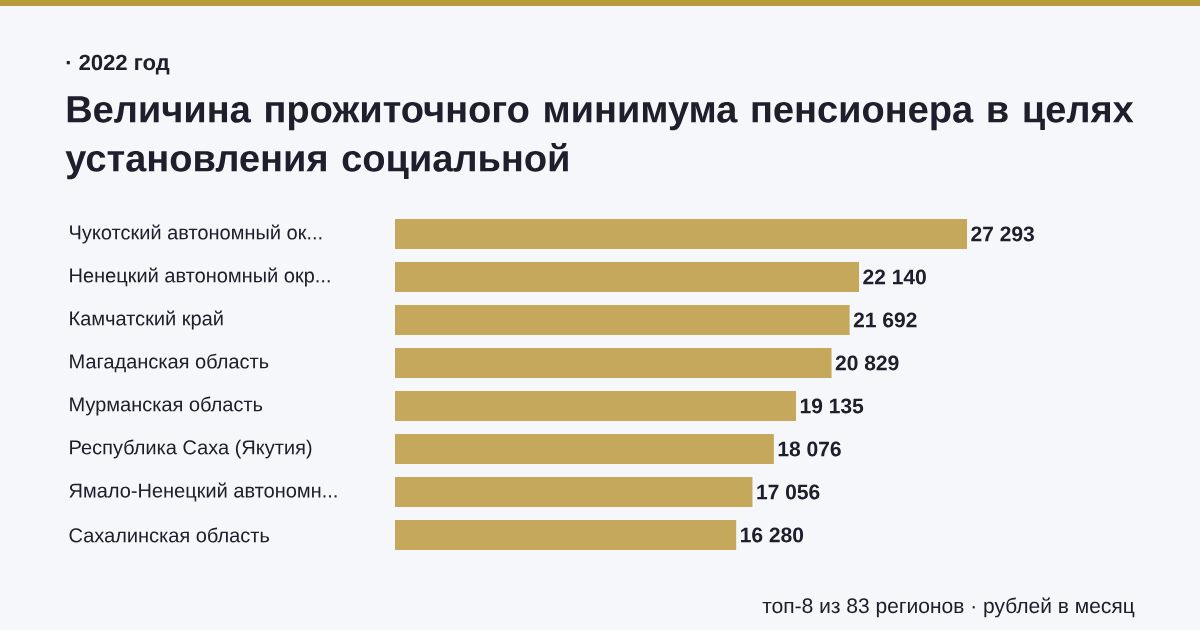 The width and height of the screenshot is (1200, 630). What do you see at coordinates (1002, 234) in the screenshot?
I see `data-label: 27 293` at bounding box center [1002, 234].